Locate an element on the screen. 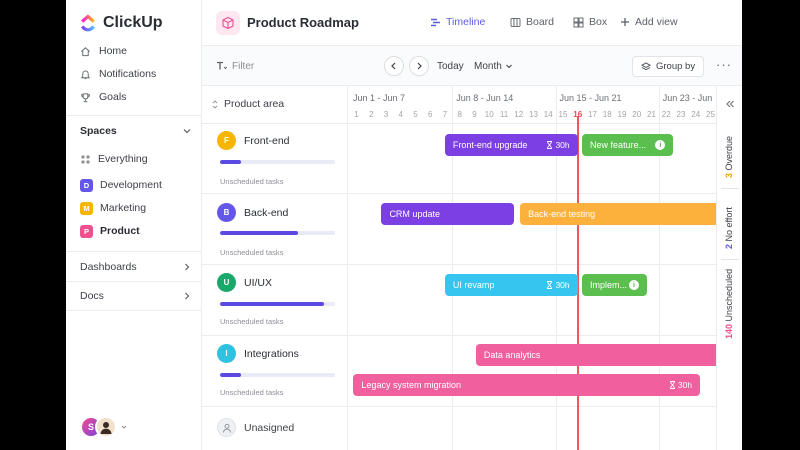 The height and width of the screenshot is (450, 800). nav-notifications: Notifications is located at coordinates (118, 74).